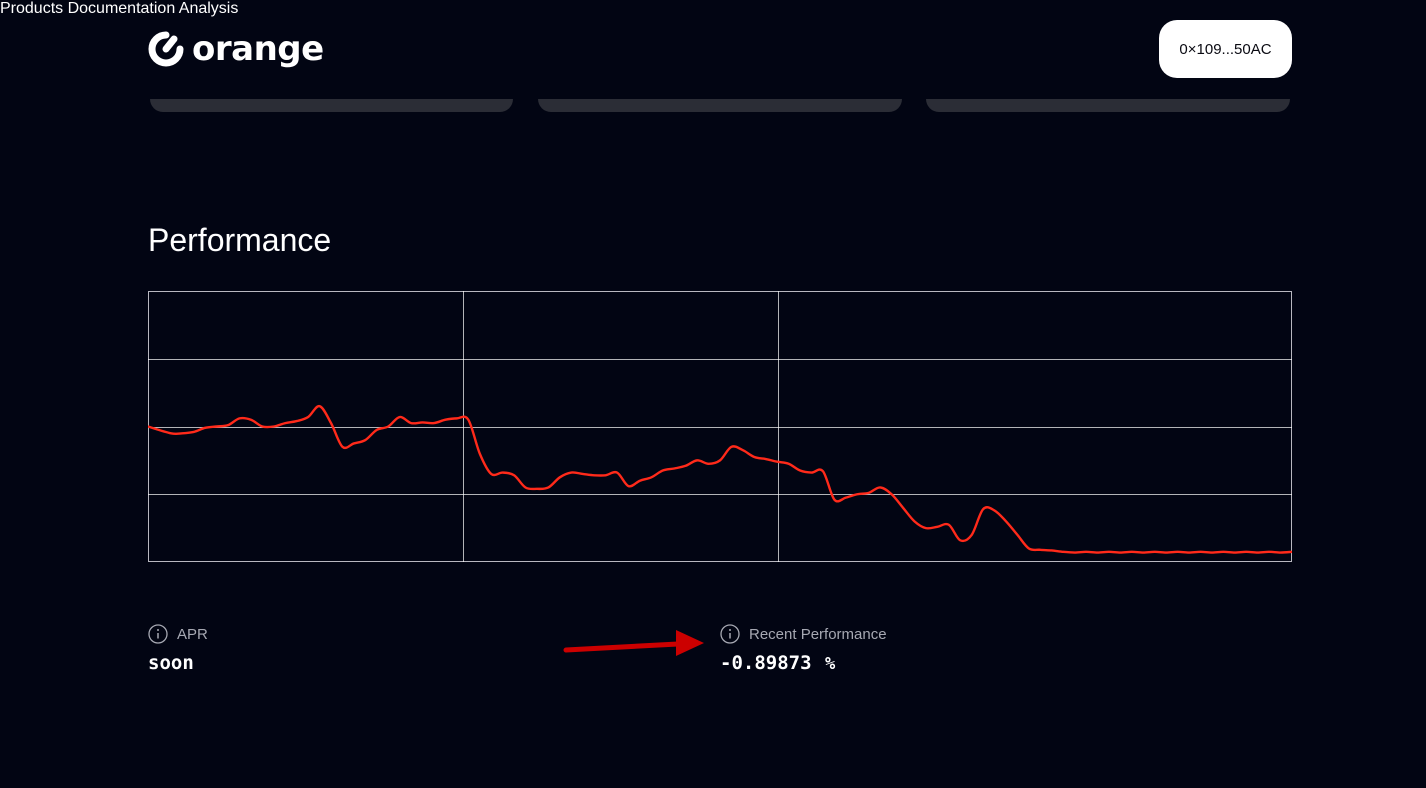  What do you see at coordinates (192, 634) in the screenshot?
I see `apr-label: APR` at bounding box center [192, 634].